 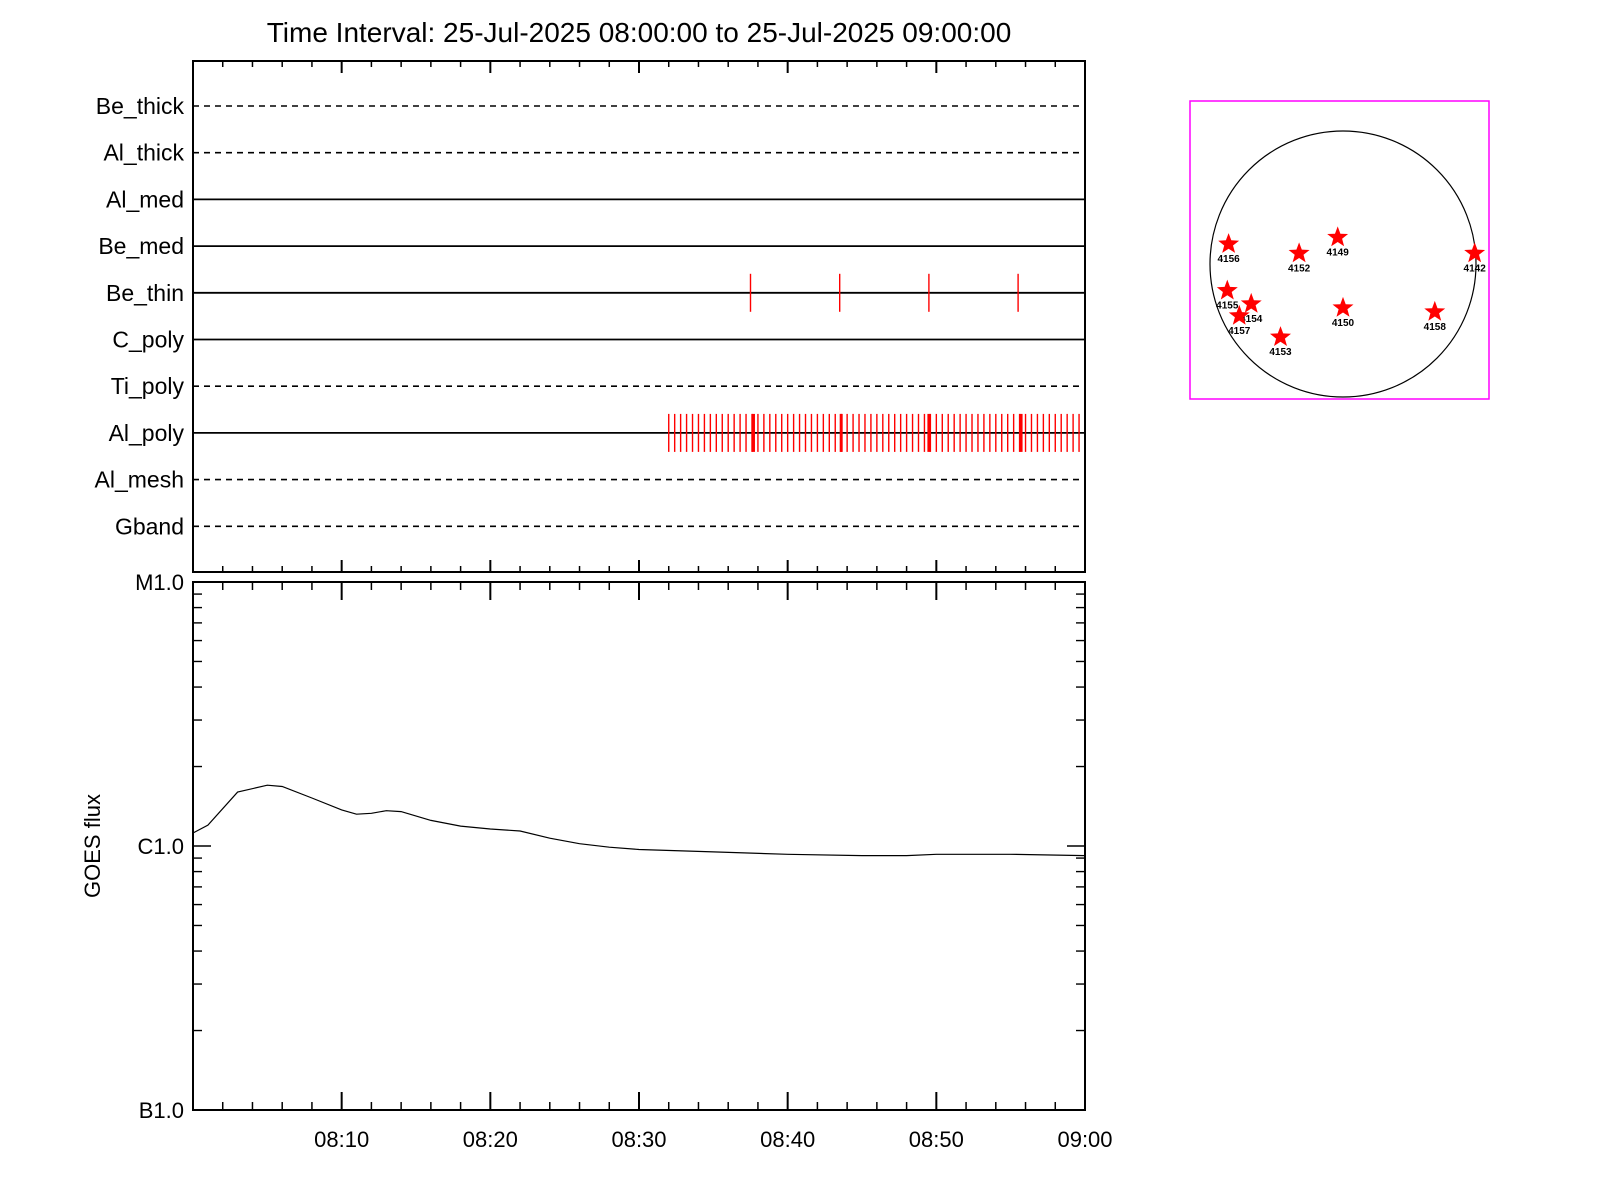 What do you see at coordinates (145, 293) in the screenshot?
I see `filter-label-be_thin: Be_thin` at bounding box center [145, 293].